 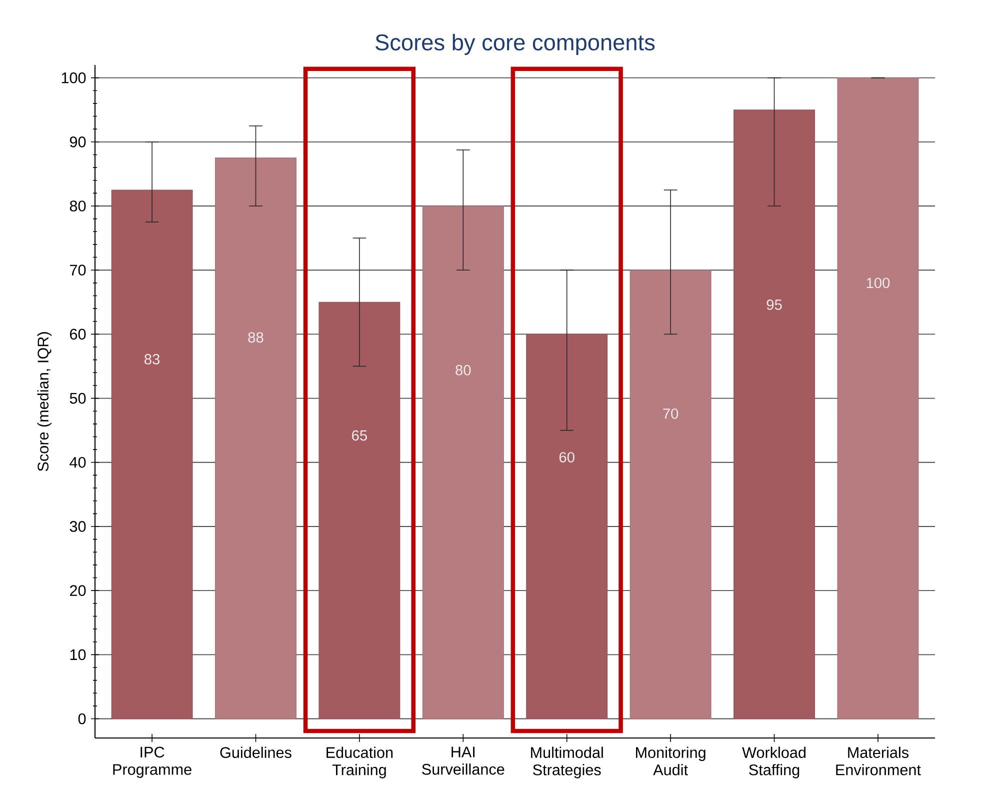 What do you see at coordinates (463, 760) in the screenshot?
I see `x-tick-label: HAI Surveillance` at bounding box center [463, 760].